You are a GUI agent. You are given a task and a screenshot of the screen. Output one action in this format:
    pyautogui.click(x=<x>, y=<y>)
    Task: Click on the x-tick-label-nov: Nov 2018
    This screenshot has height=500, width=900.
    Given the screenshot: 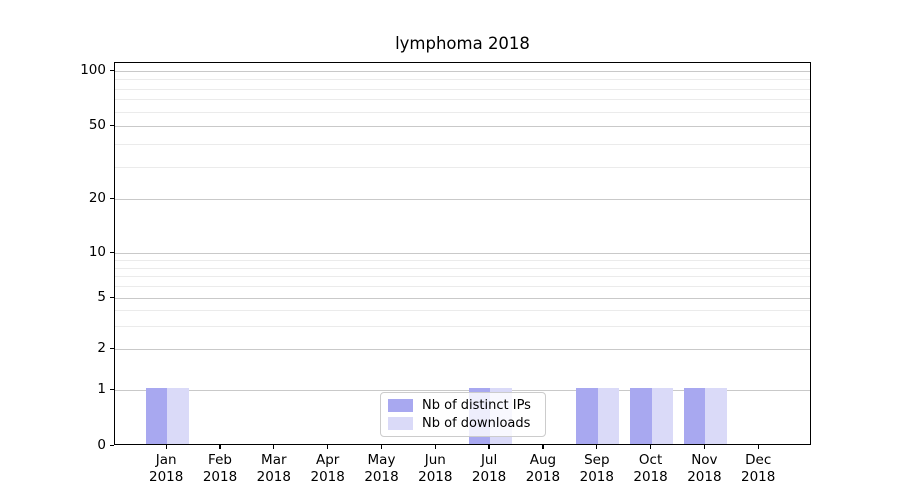 What is the action you would take?
    pyautogui.click(x=704, y=468)
    